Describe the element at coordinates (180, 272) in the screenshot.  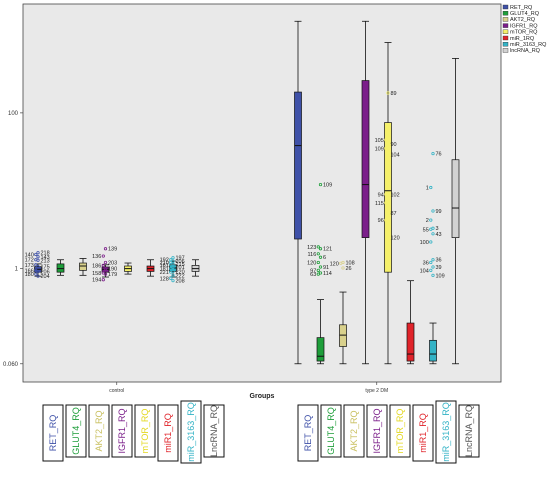
I see `outlier-label: 220` at that location.